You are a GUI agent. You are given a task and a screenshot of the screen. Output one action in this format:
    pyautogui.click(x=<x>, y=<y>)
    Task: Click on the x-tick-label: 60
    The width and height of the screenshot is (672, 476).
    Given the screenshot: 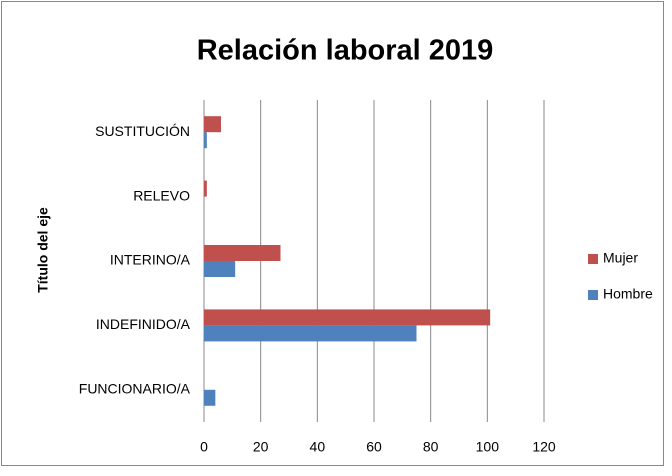 What is the action you would take?
    pyautogui.click(x=374, y=447)
    